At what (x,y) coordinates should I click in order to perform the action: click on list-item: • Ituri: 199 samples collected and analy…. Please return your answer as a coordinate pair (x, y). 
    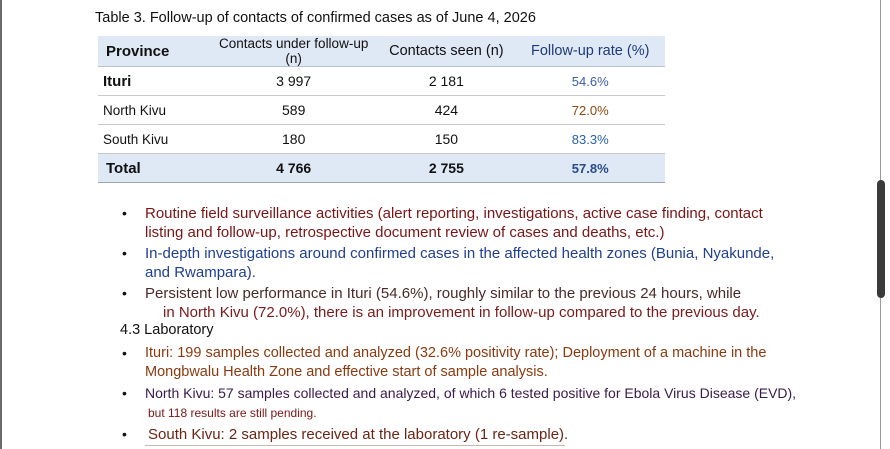
    Looking at the image, I should click on (444, 363).